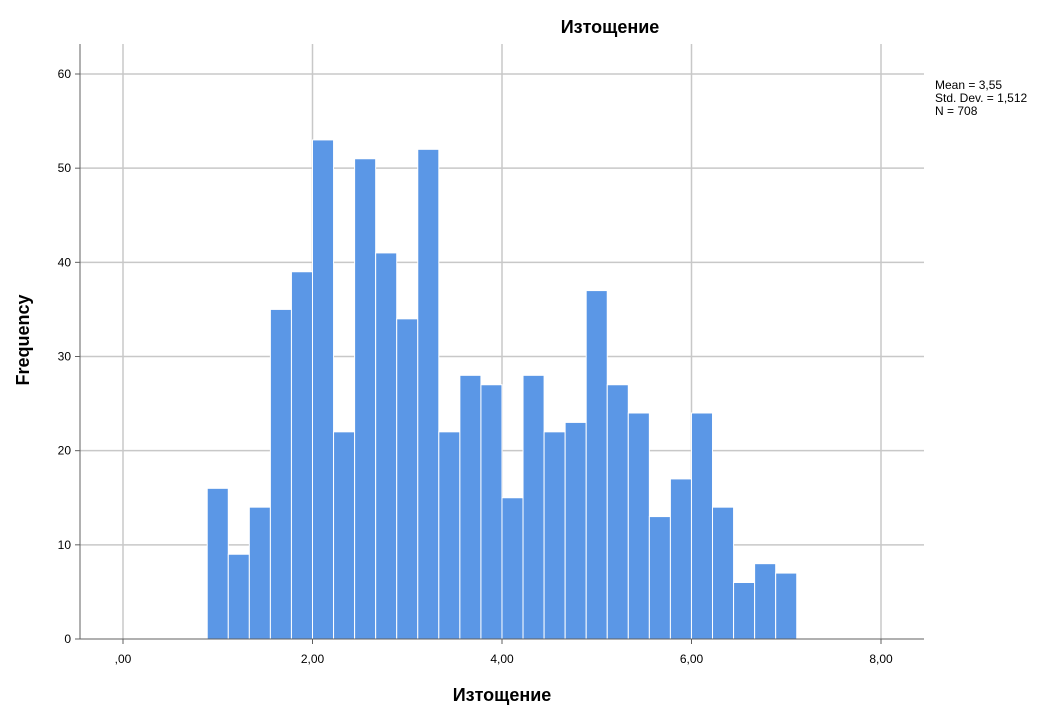 The width and height of the screenshot is (1061, 711). What do you see at coordinates (65, 74) in the screenshot?
I see `y-tick-label: 60` at bounding box center [65, 74].